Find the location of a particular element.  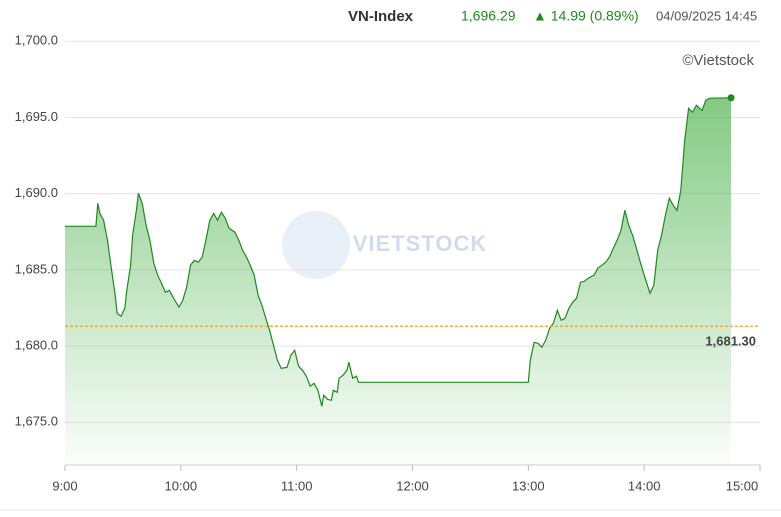

last-point is located at coordinates (731, 98).